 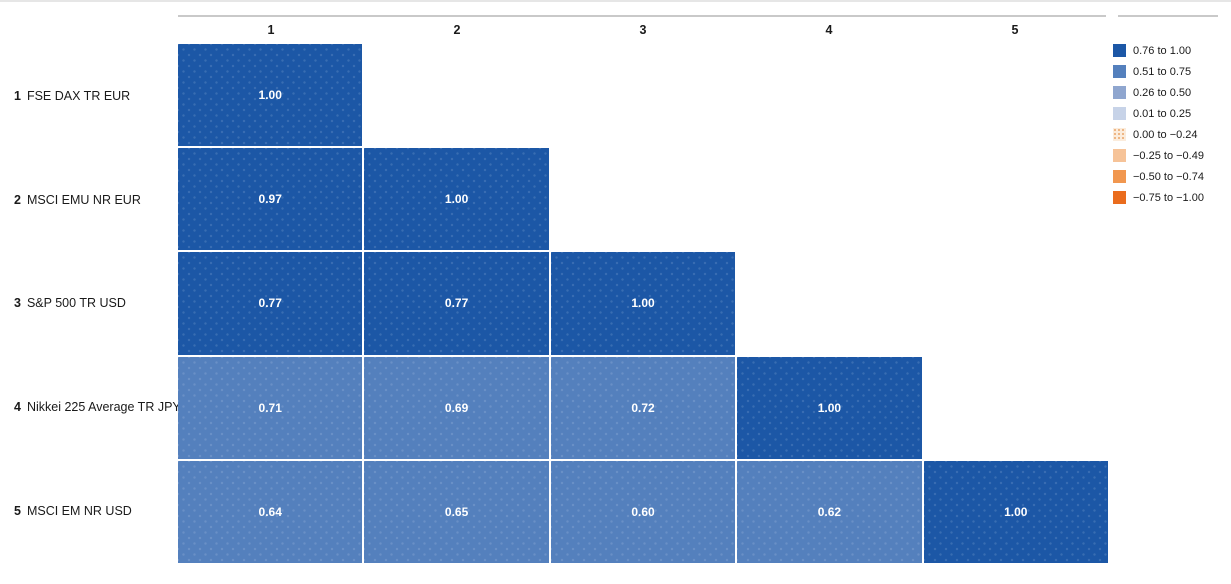 What do you see at coordinates (1162, 113) in the screenshot?
I see `legend-label: 0.01 to 0.25` at bounding box center [1162, 113].